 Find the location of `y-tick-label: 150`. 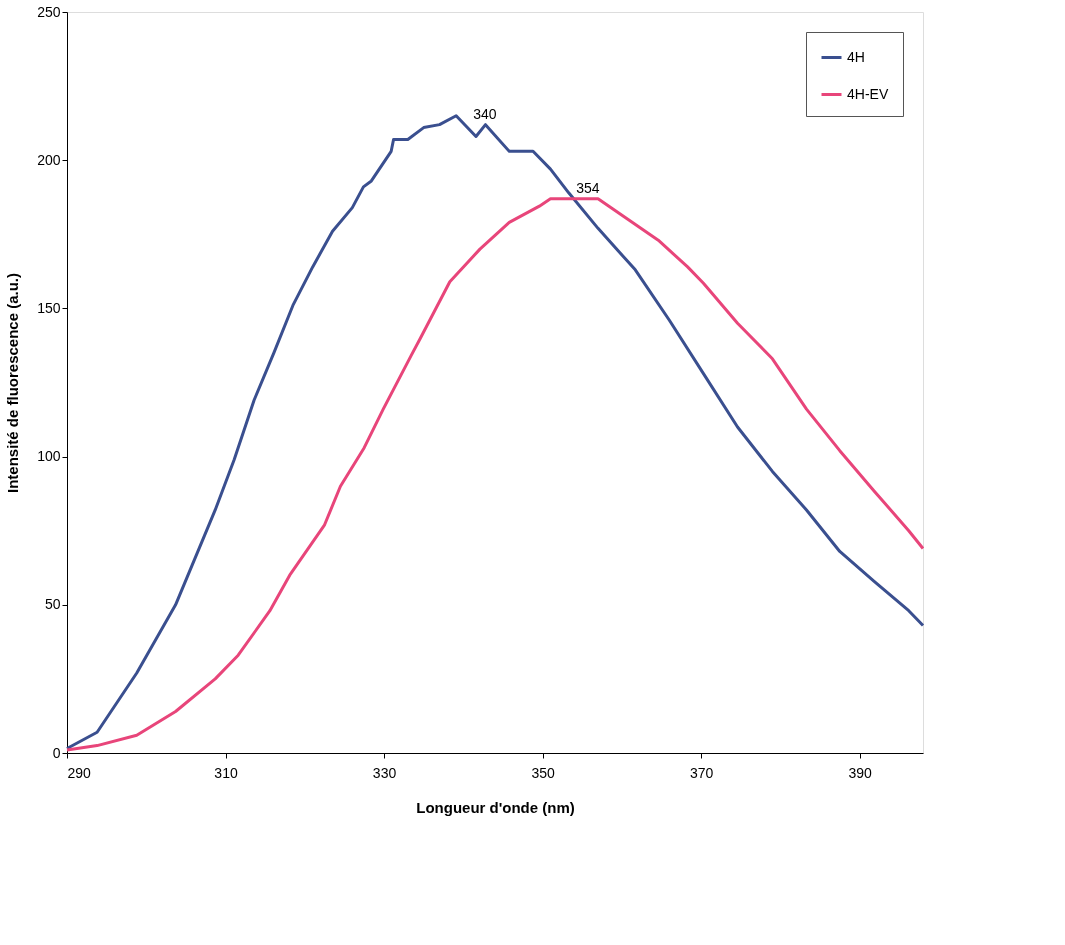

y-tick-label: 150 is located at coordinates (49, 307).